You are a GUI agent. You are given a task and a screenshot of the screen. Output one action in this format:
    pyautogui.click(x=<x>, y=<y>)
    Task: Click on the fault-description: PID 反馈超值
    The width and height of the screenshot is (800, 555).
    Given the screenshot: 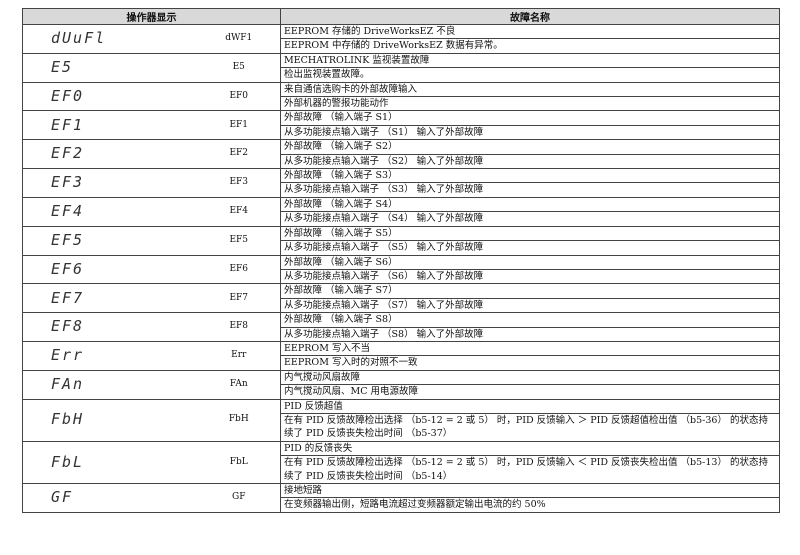 What is the action you would take?
    pyautogui.click(x=530, y=406)
    